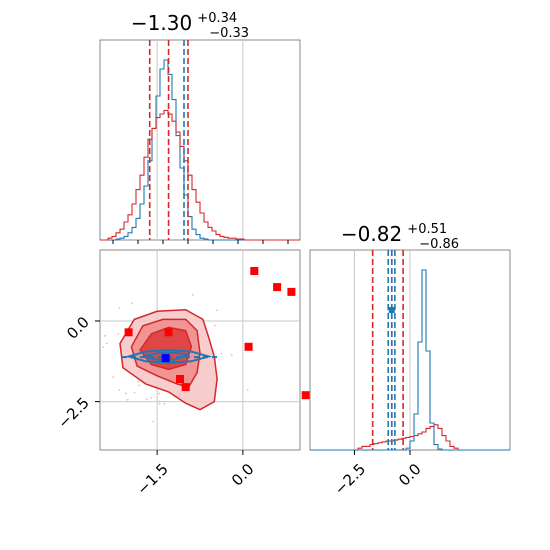 Image resolution: width=550 pixels, height=550 pixels. I want to click on title-top-left: −1.30 +0.34 −0.33, so click(190, 24).